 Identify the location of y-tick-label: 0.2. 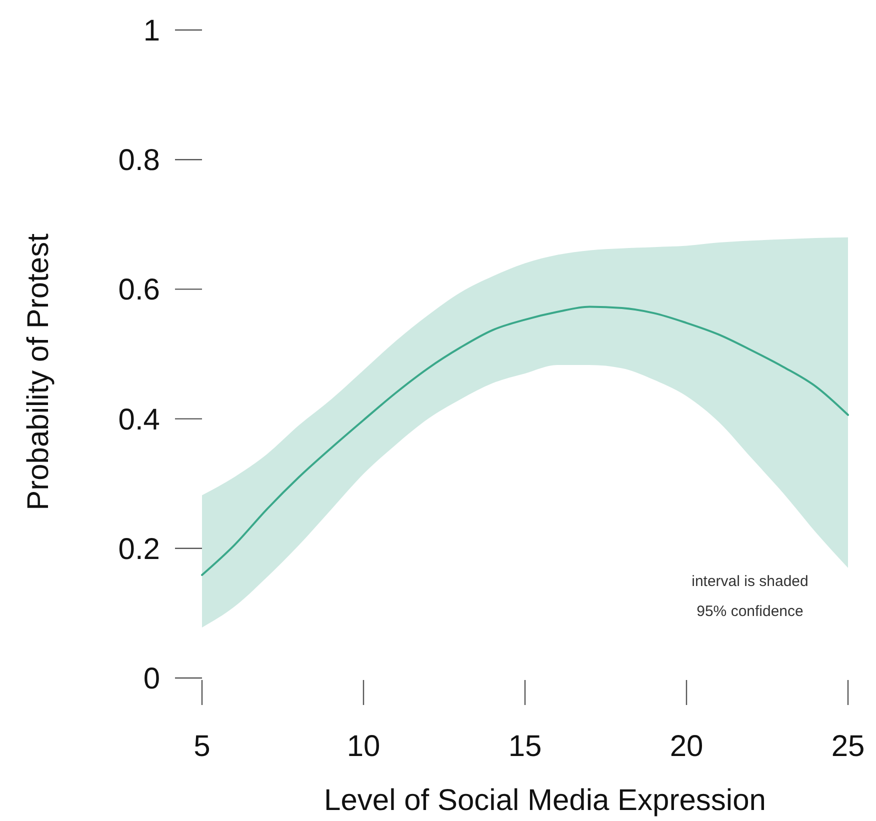
(139, 549).